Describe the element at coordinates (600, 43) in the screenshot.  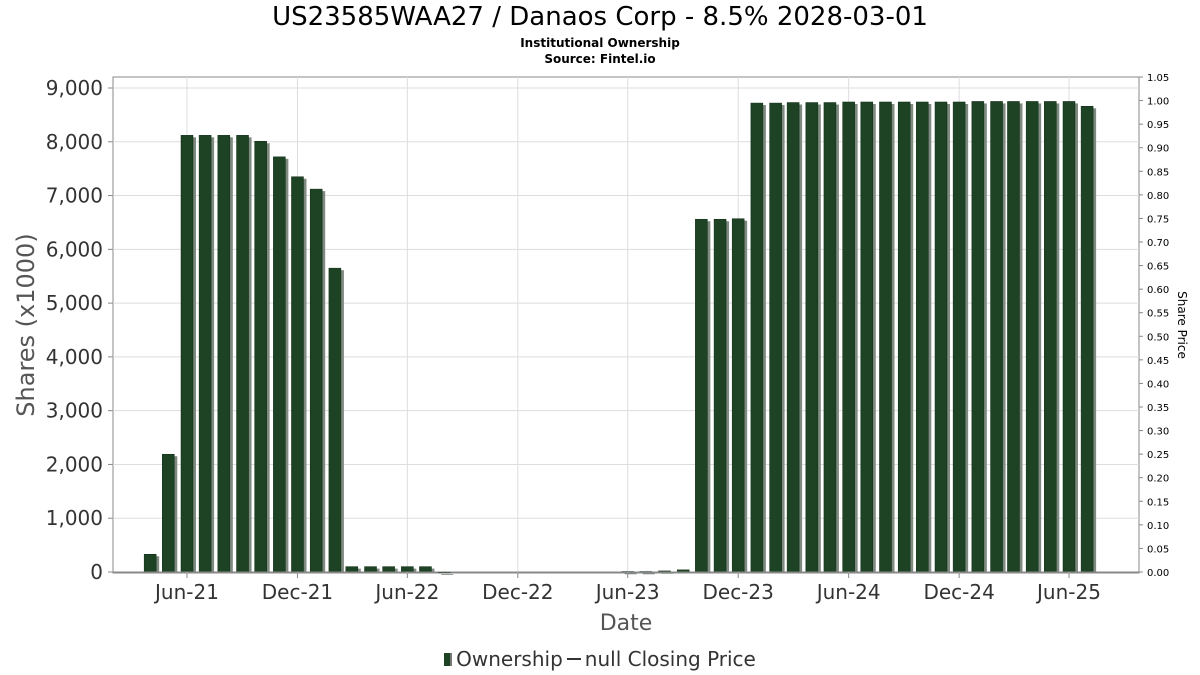
I see `chart-subtitle: Institutional Ownership` at that location.